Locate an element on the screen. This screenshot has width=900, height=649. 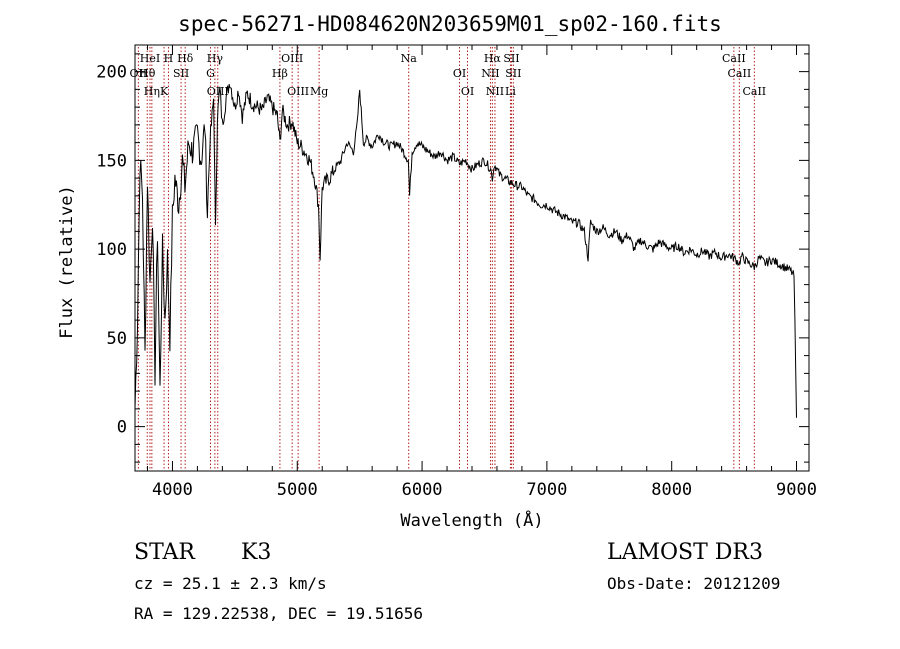
y-tick-label: 150 is located at coordinates (111, 161).